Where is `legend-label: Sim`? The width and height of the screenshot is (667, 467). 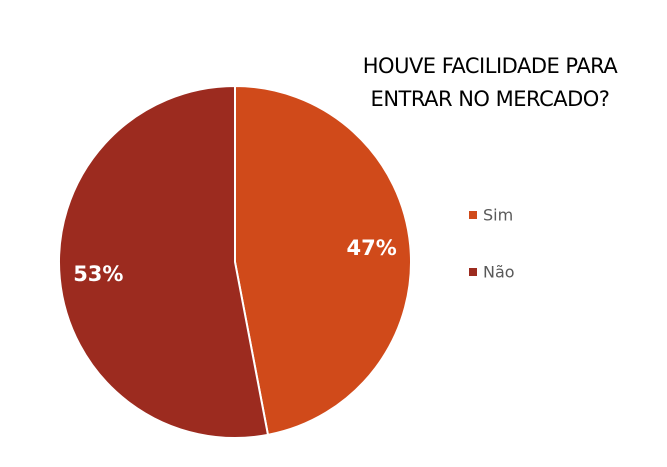
legend-label: Sim is located at coordinates (498, 215).